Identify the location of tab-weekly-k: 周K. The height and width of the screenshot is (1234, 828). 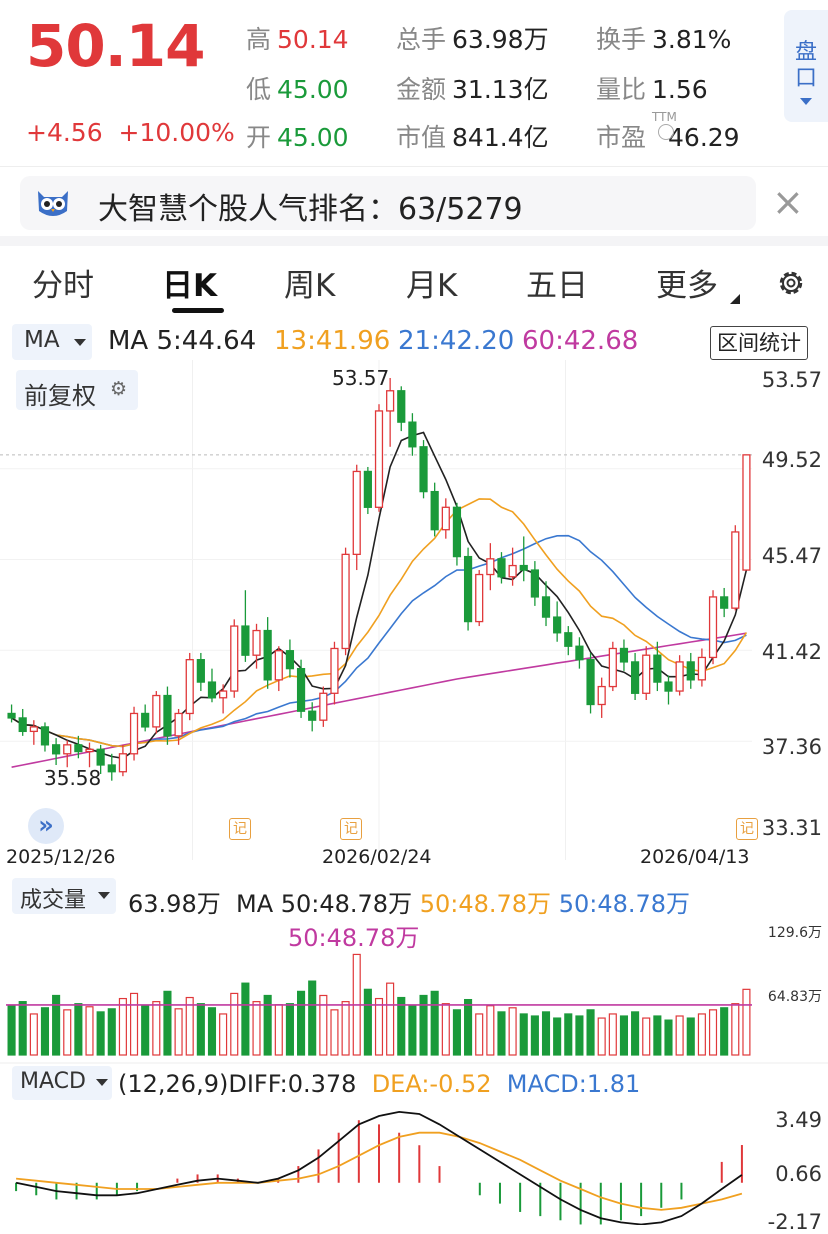
(310, 286).